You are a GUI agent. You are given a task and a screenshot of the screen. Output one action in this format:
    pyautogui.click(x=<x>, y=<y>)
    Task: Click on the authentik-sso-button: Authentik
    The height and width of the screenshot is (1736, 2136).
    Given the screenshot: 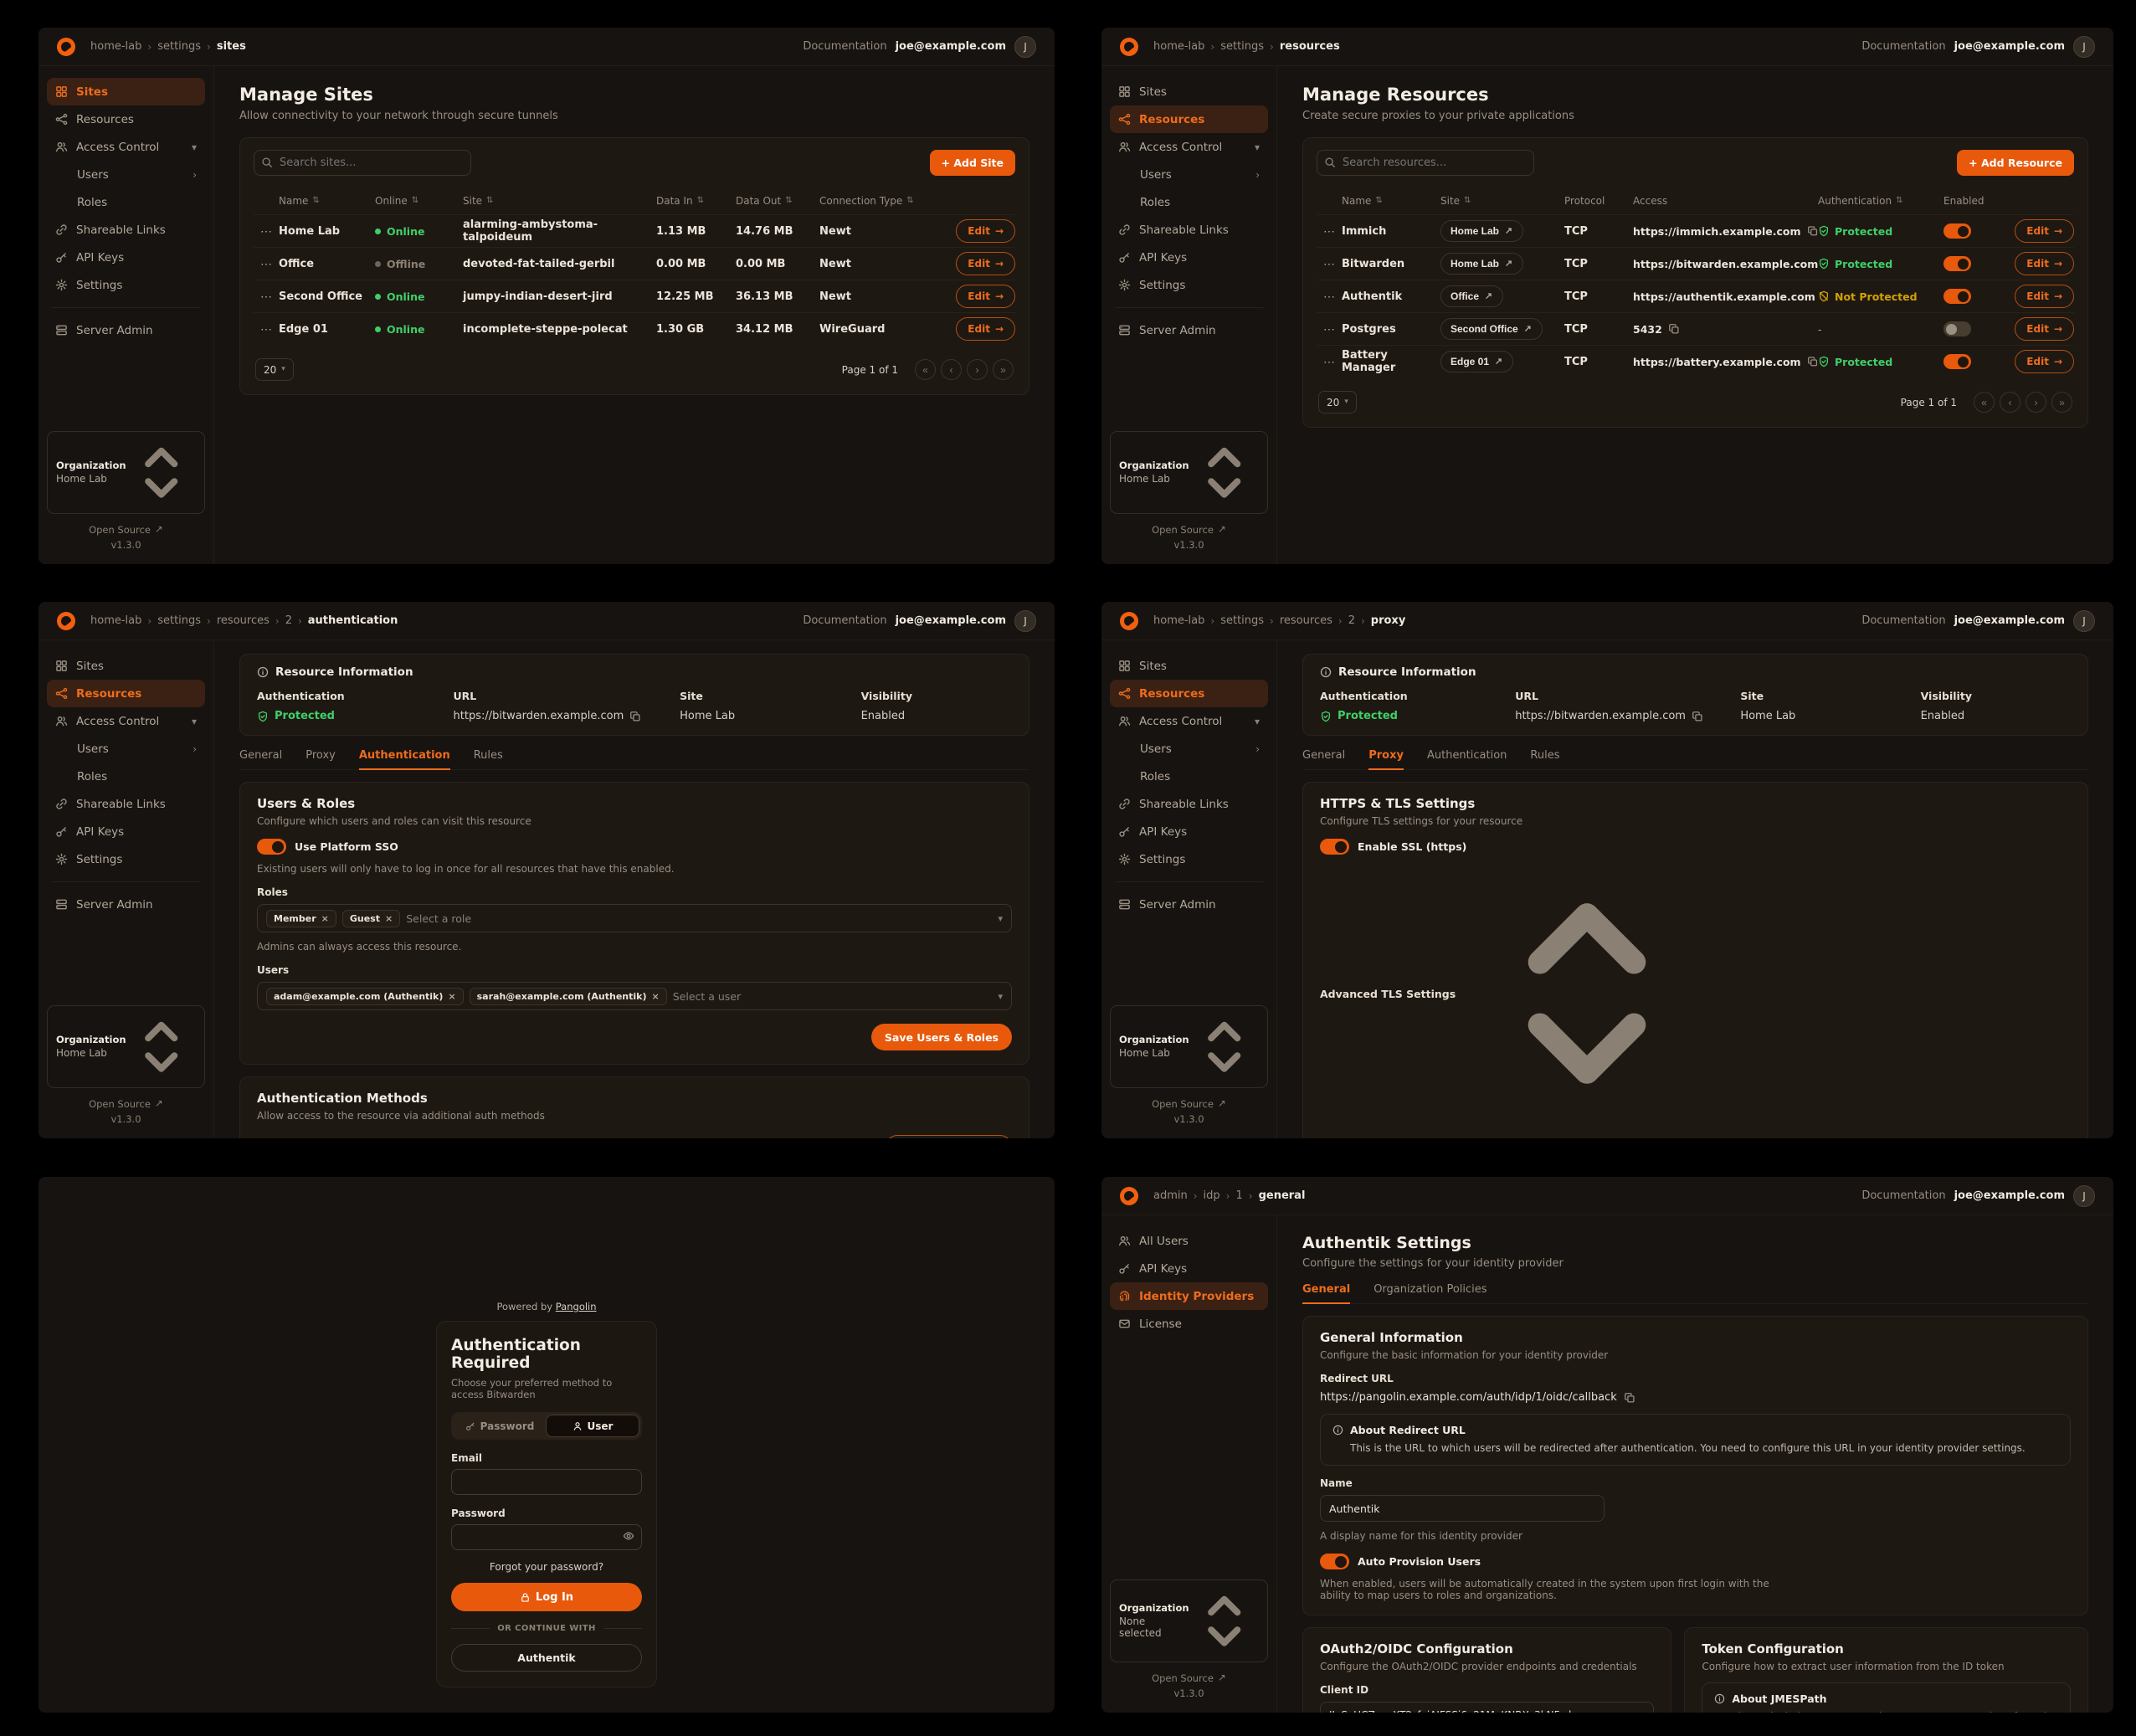 What is the action you would take?
    pyautogui.click(x=546, y=1658)
    